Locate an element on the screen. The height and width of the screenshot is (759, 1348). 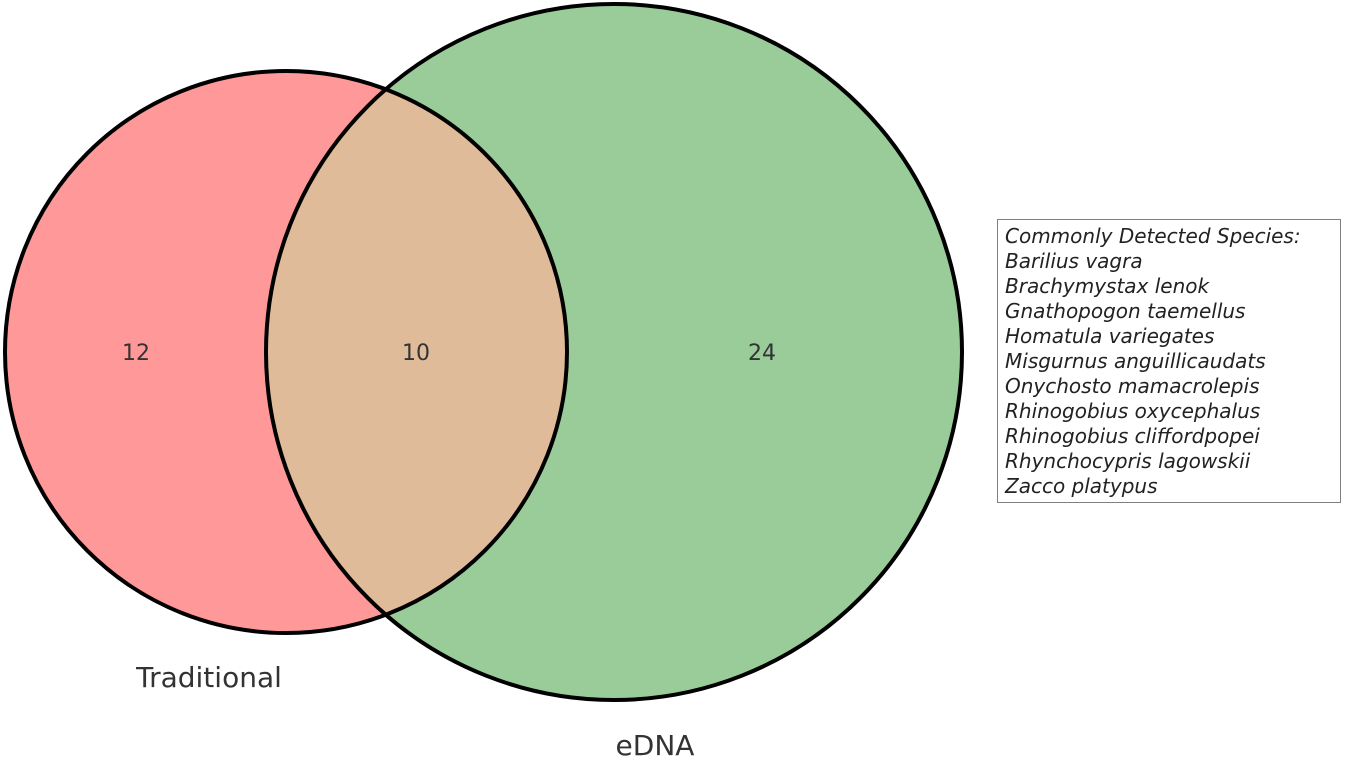
legend-item: Homatula variegates is located at coordinates (1110, 336).